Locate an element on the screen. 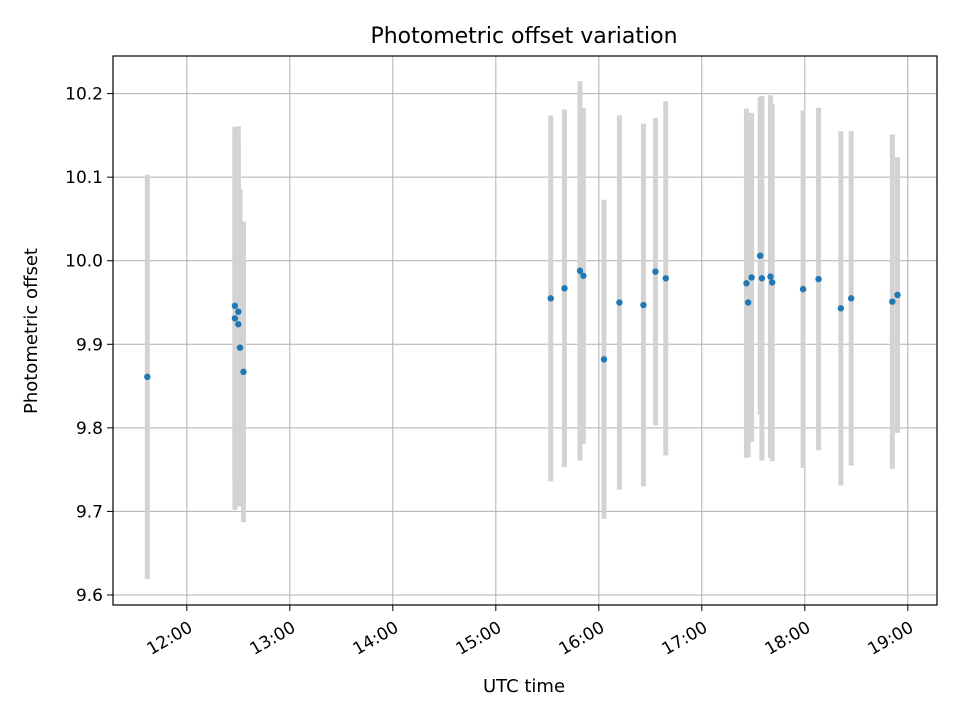  chart-title: Photometric offset variation is located at coordinates (523, 36).